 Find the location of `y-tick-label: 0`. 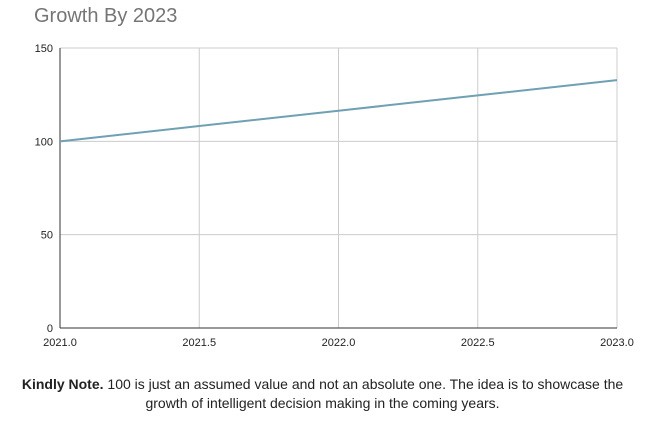

y-tick-label: 0 is located at coordinates (50, 329).